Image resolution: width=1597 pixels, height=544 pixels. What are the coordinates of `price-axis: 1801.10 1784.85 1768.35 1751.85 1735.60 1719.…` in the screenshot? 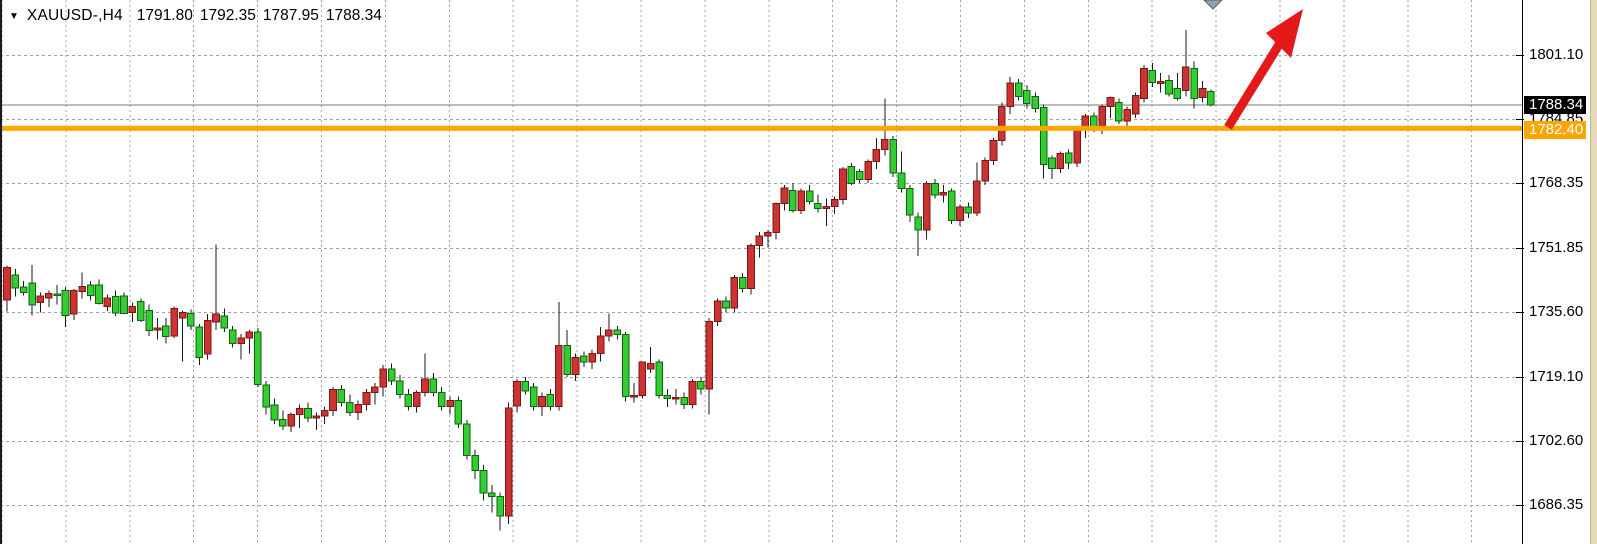 It's located at (1556, 272).